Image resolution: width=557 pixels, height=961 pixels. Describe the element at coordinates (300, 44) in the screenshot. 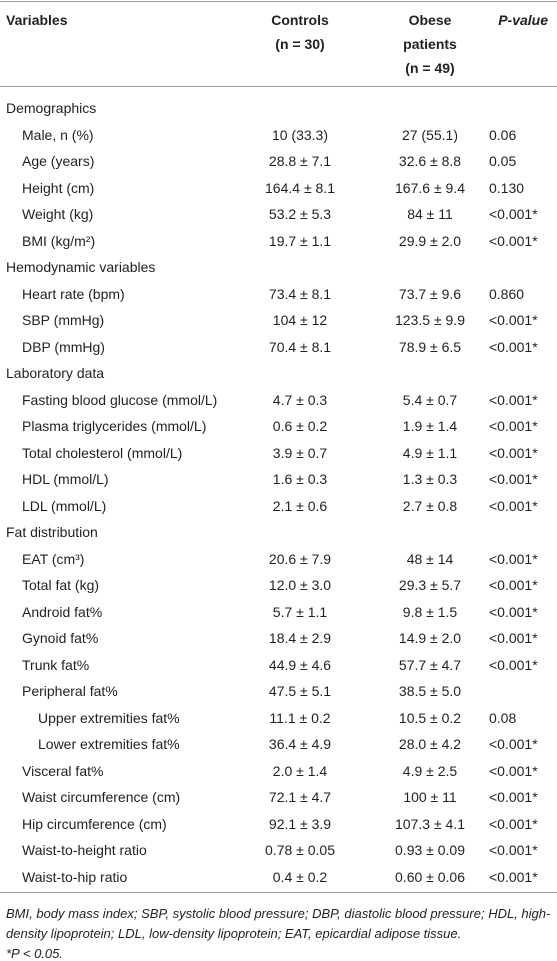

I see `header-controls: (n = 30)` at that location.